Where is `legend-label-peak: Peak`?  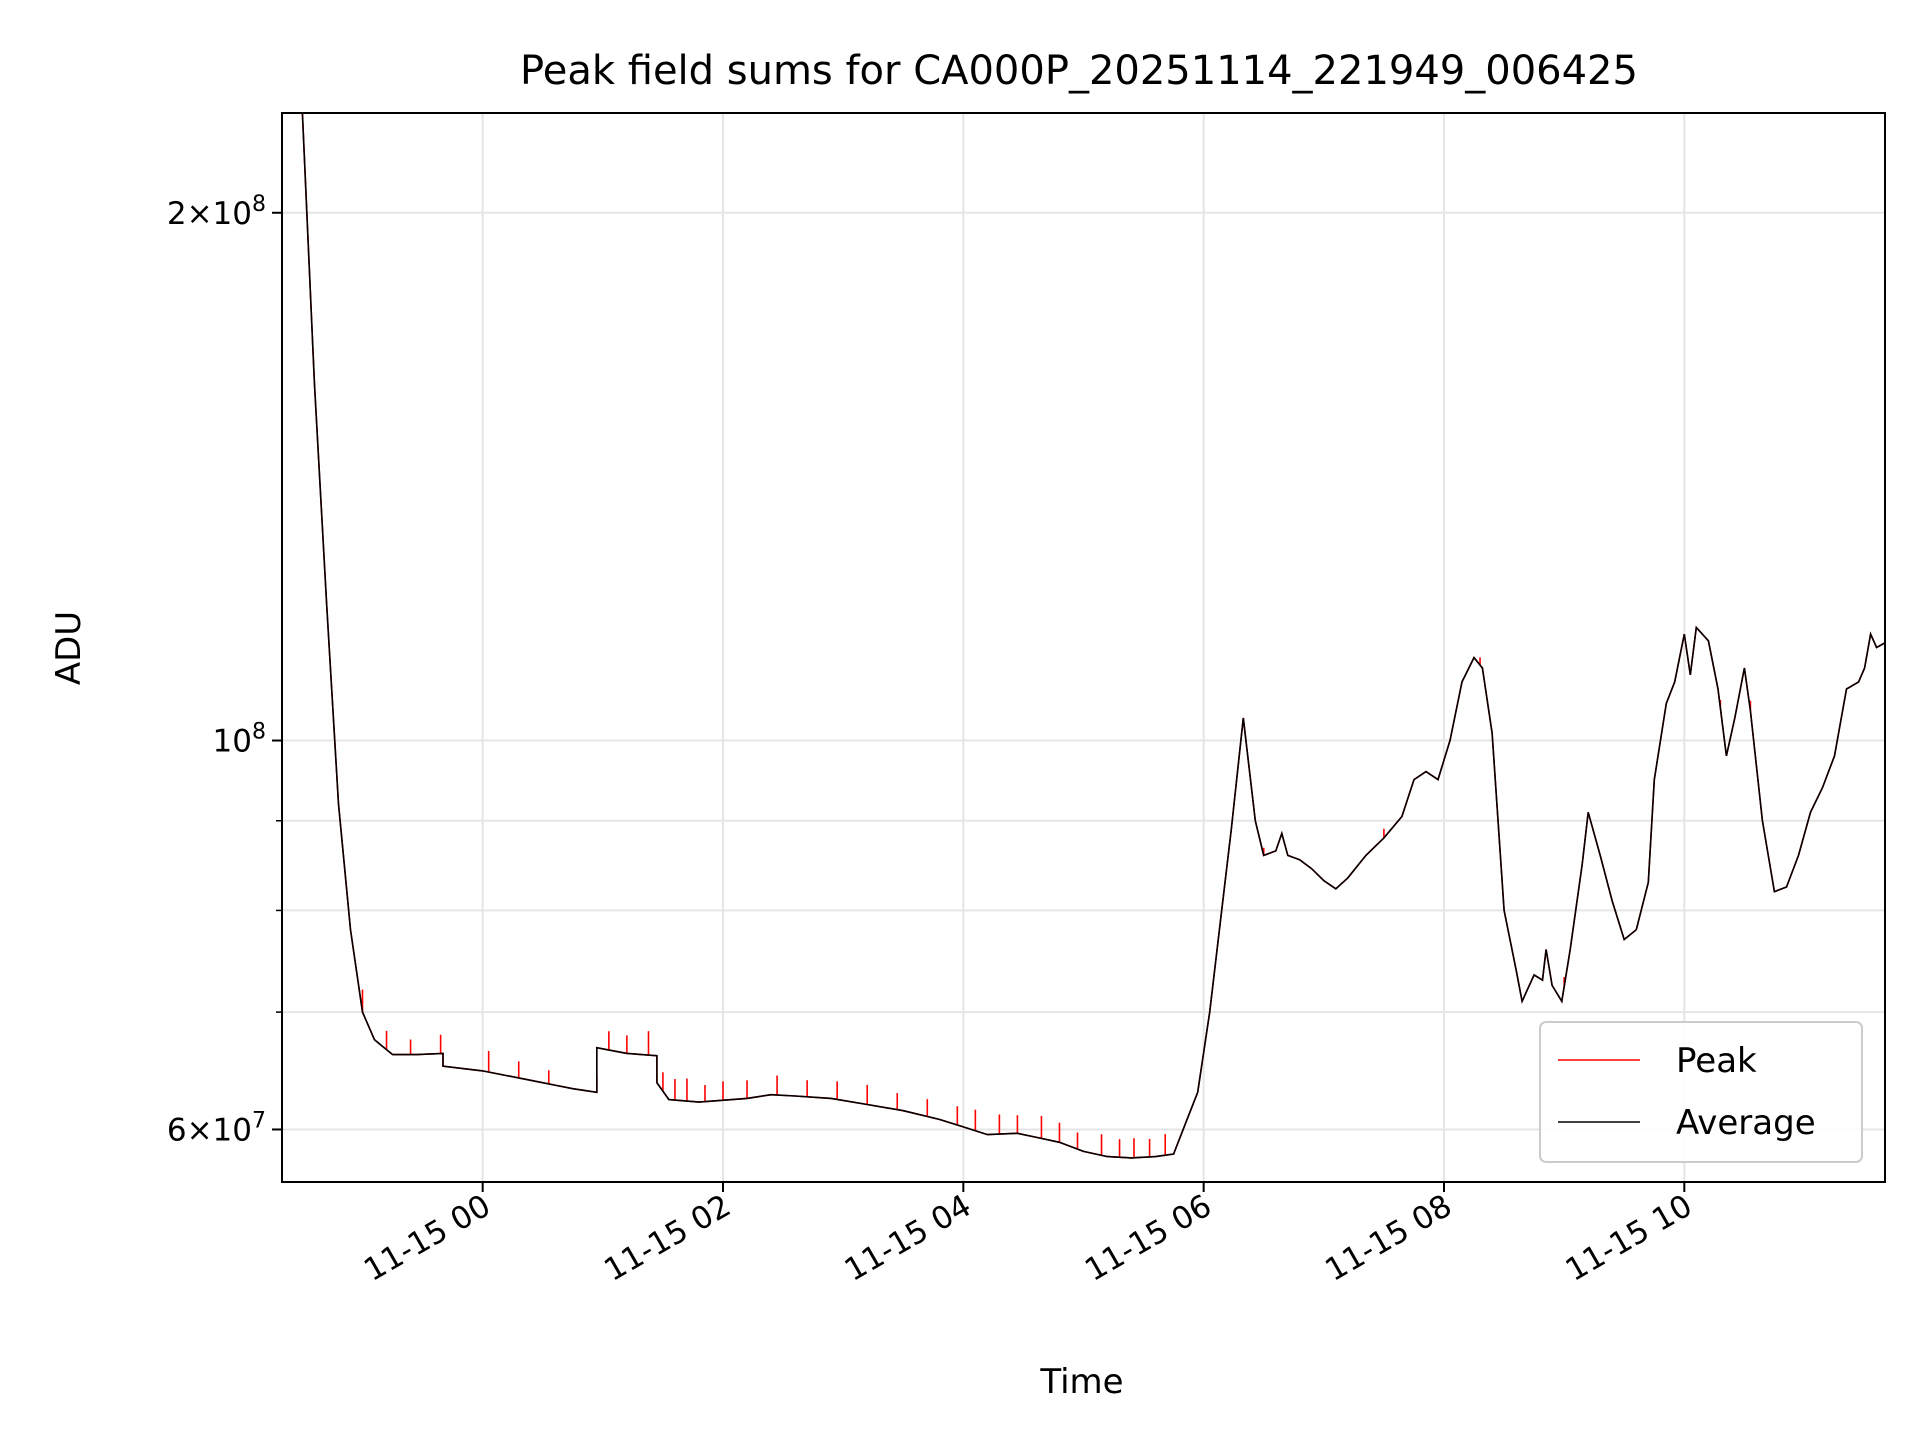 legend-label-peak: Peak is located at coordinates (1716, 1061).